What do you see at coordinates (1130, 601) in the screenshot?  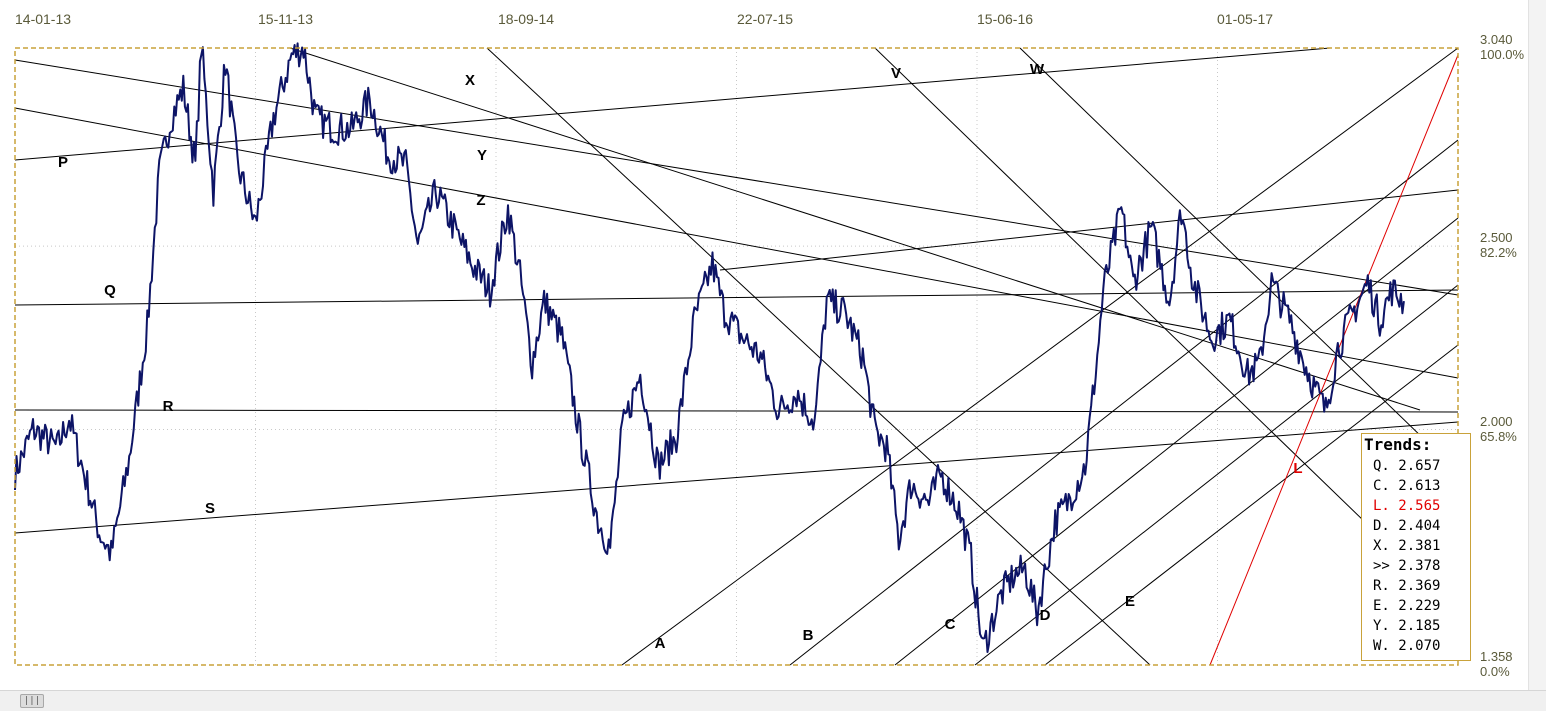 I see `trend-label-e: E` at bounding box center [1130, 601].